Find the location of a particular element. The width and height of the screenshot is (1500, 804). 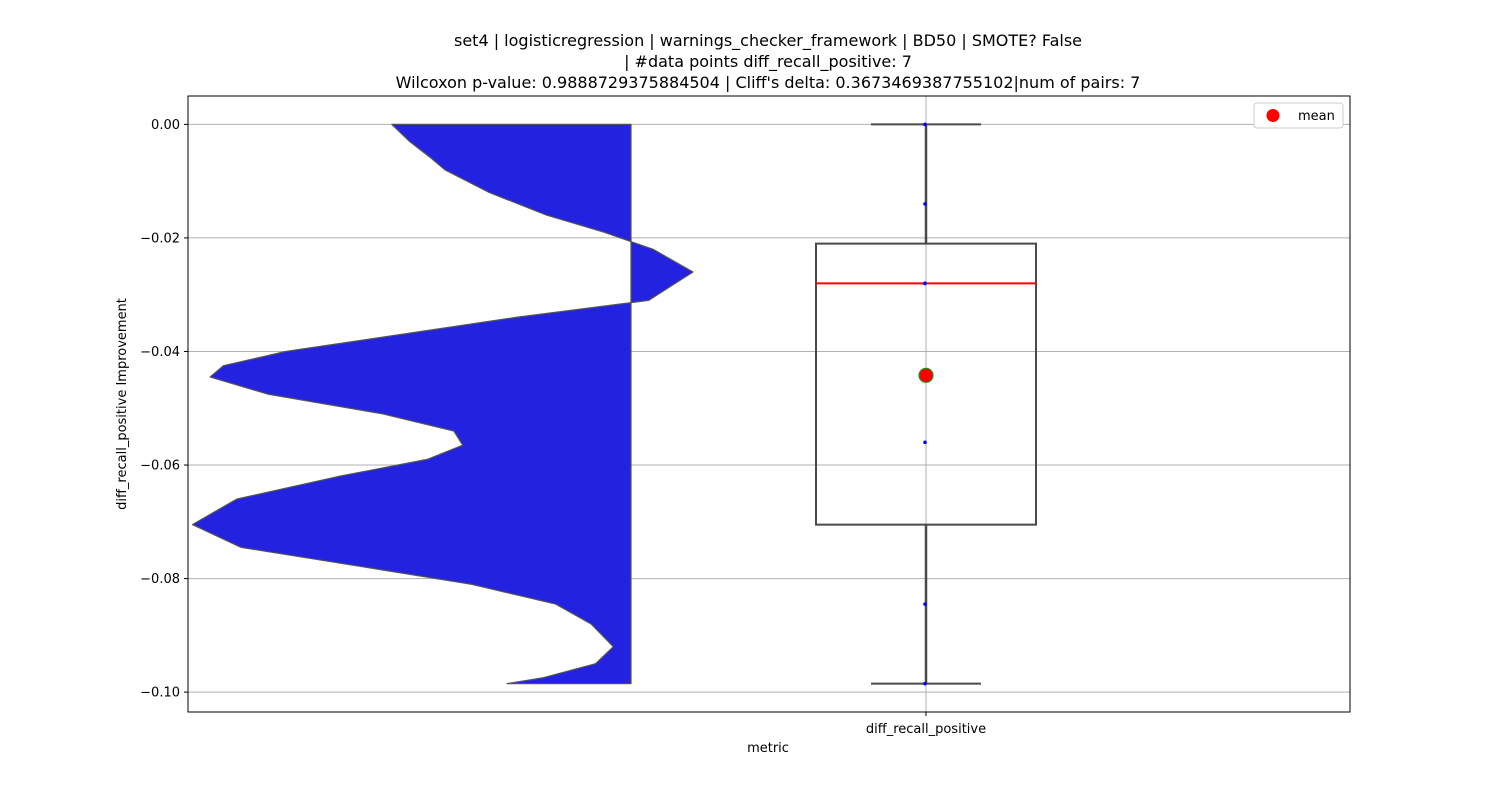

y-axis: 0.00 −0.02 −0.04 −0.06 −0.08 −0.10 is located at coordinates (164, 409).